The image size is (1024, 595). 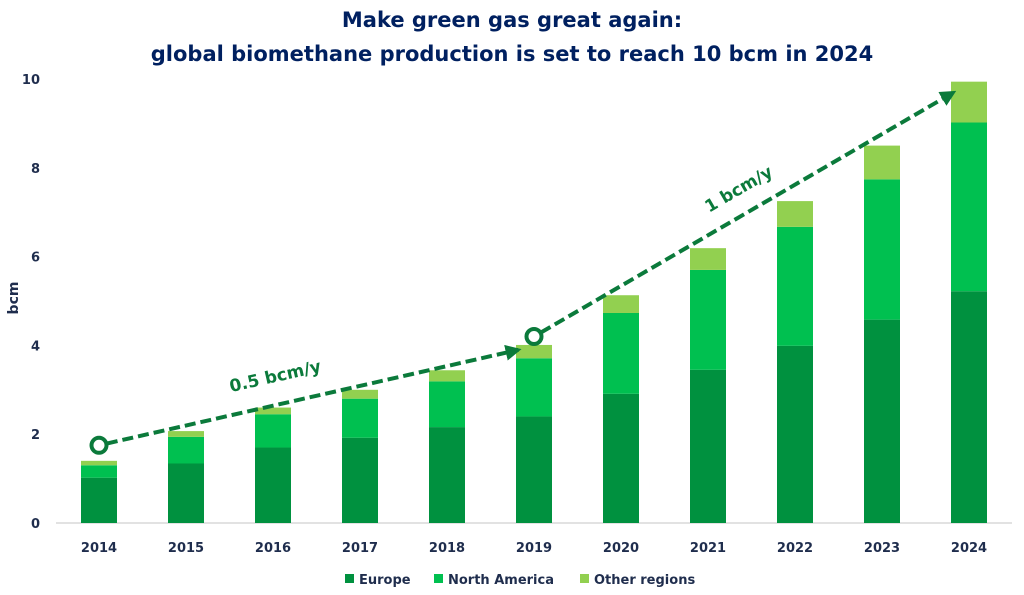 What do you see at coordinates (534, 469) in the screenshot?
I see `bar-europe-2019` at bounding box center [534, 469].